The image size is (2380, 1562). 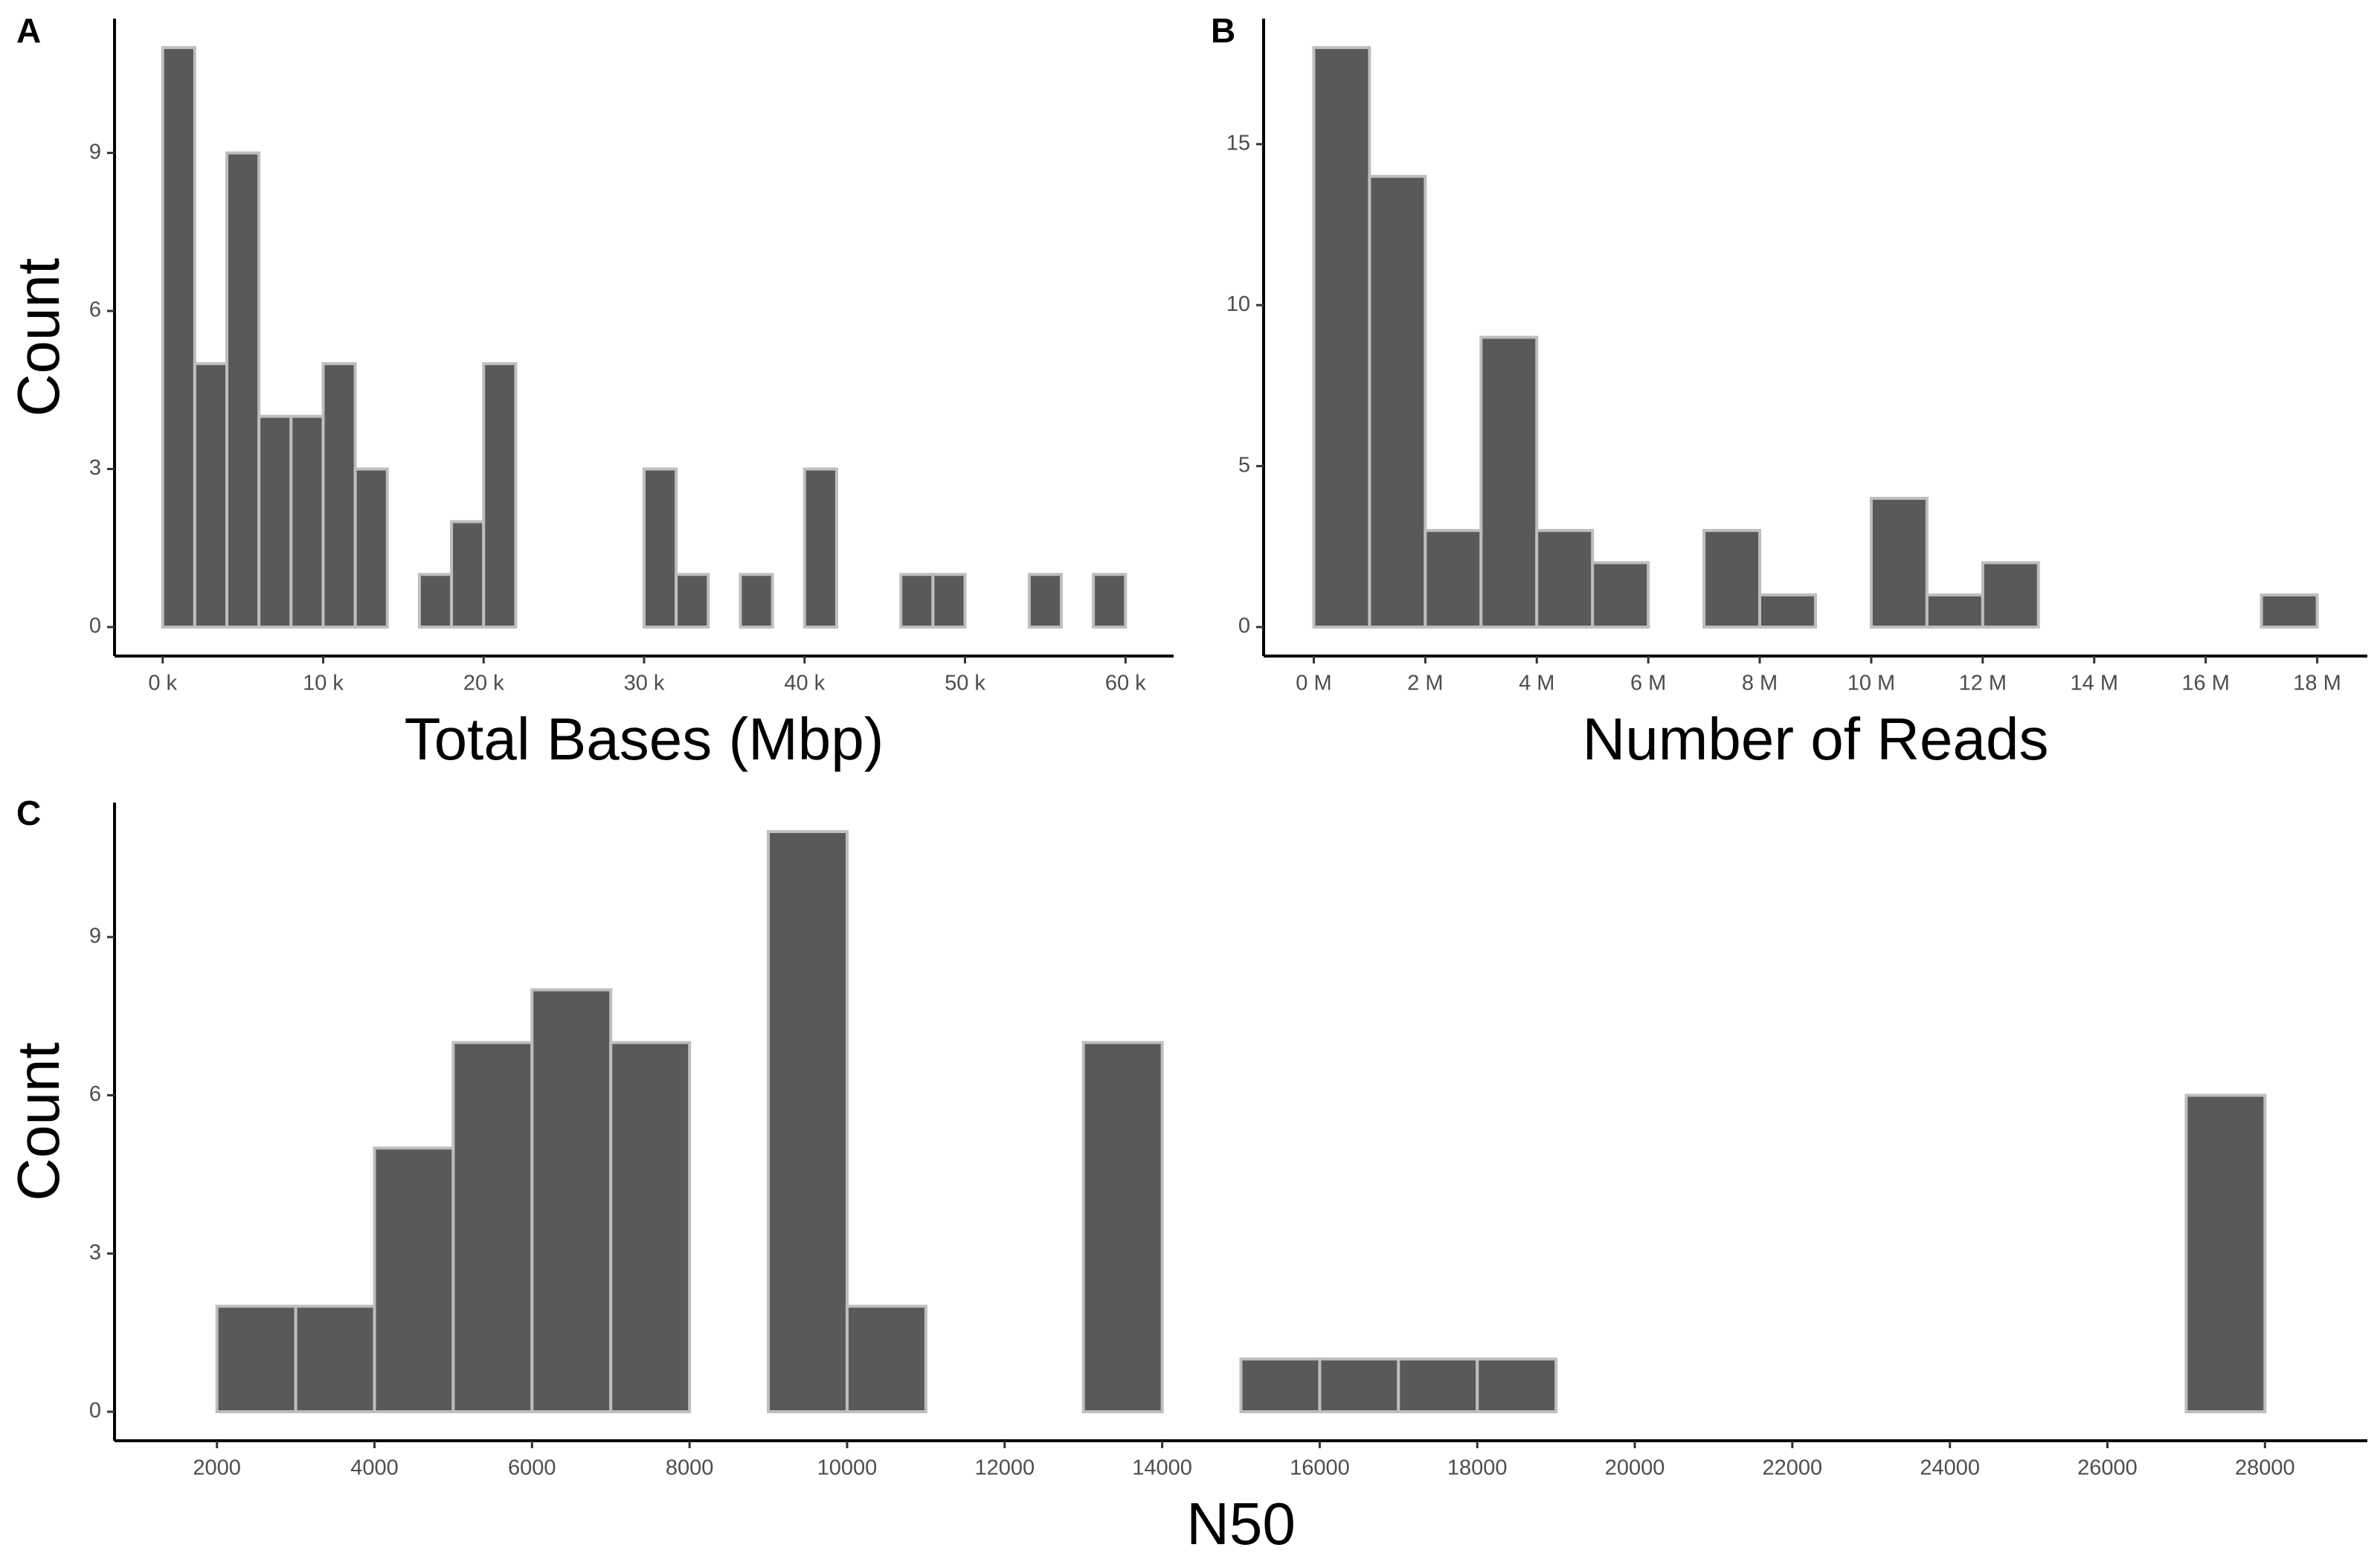 I want to click on x-axis-title: Total Bases (Mbp), so click(x=644, y=739).